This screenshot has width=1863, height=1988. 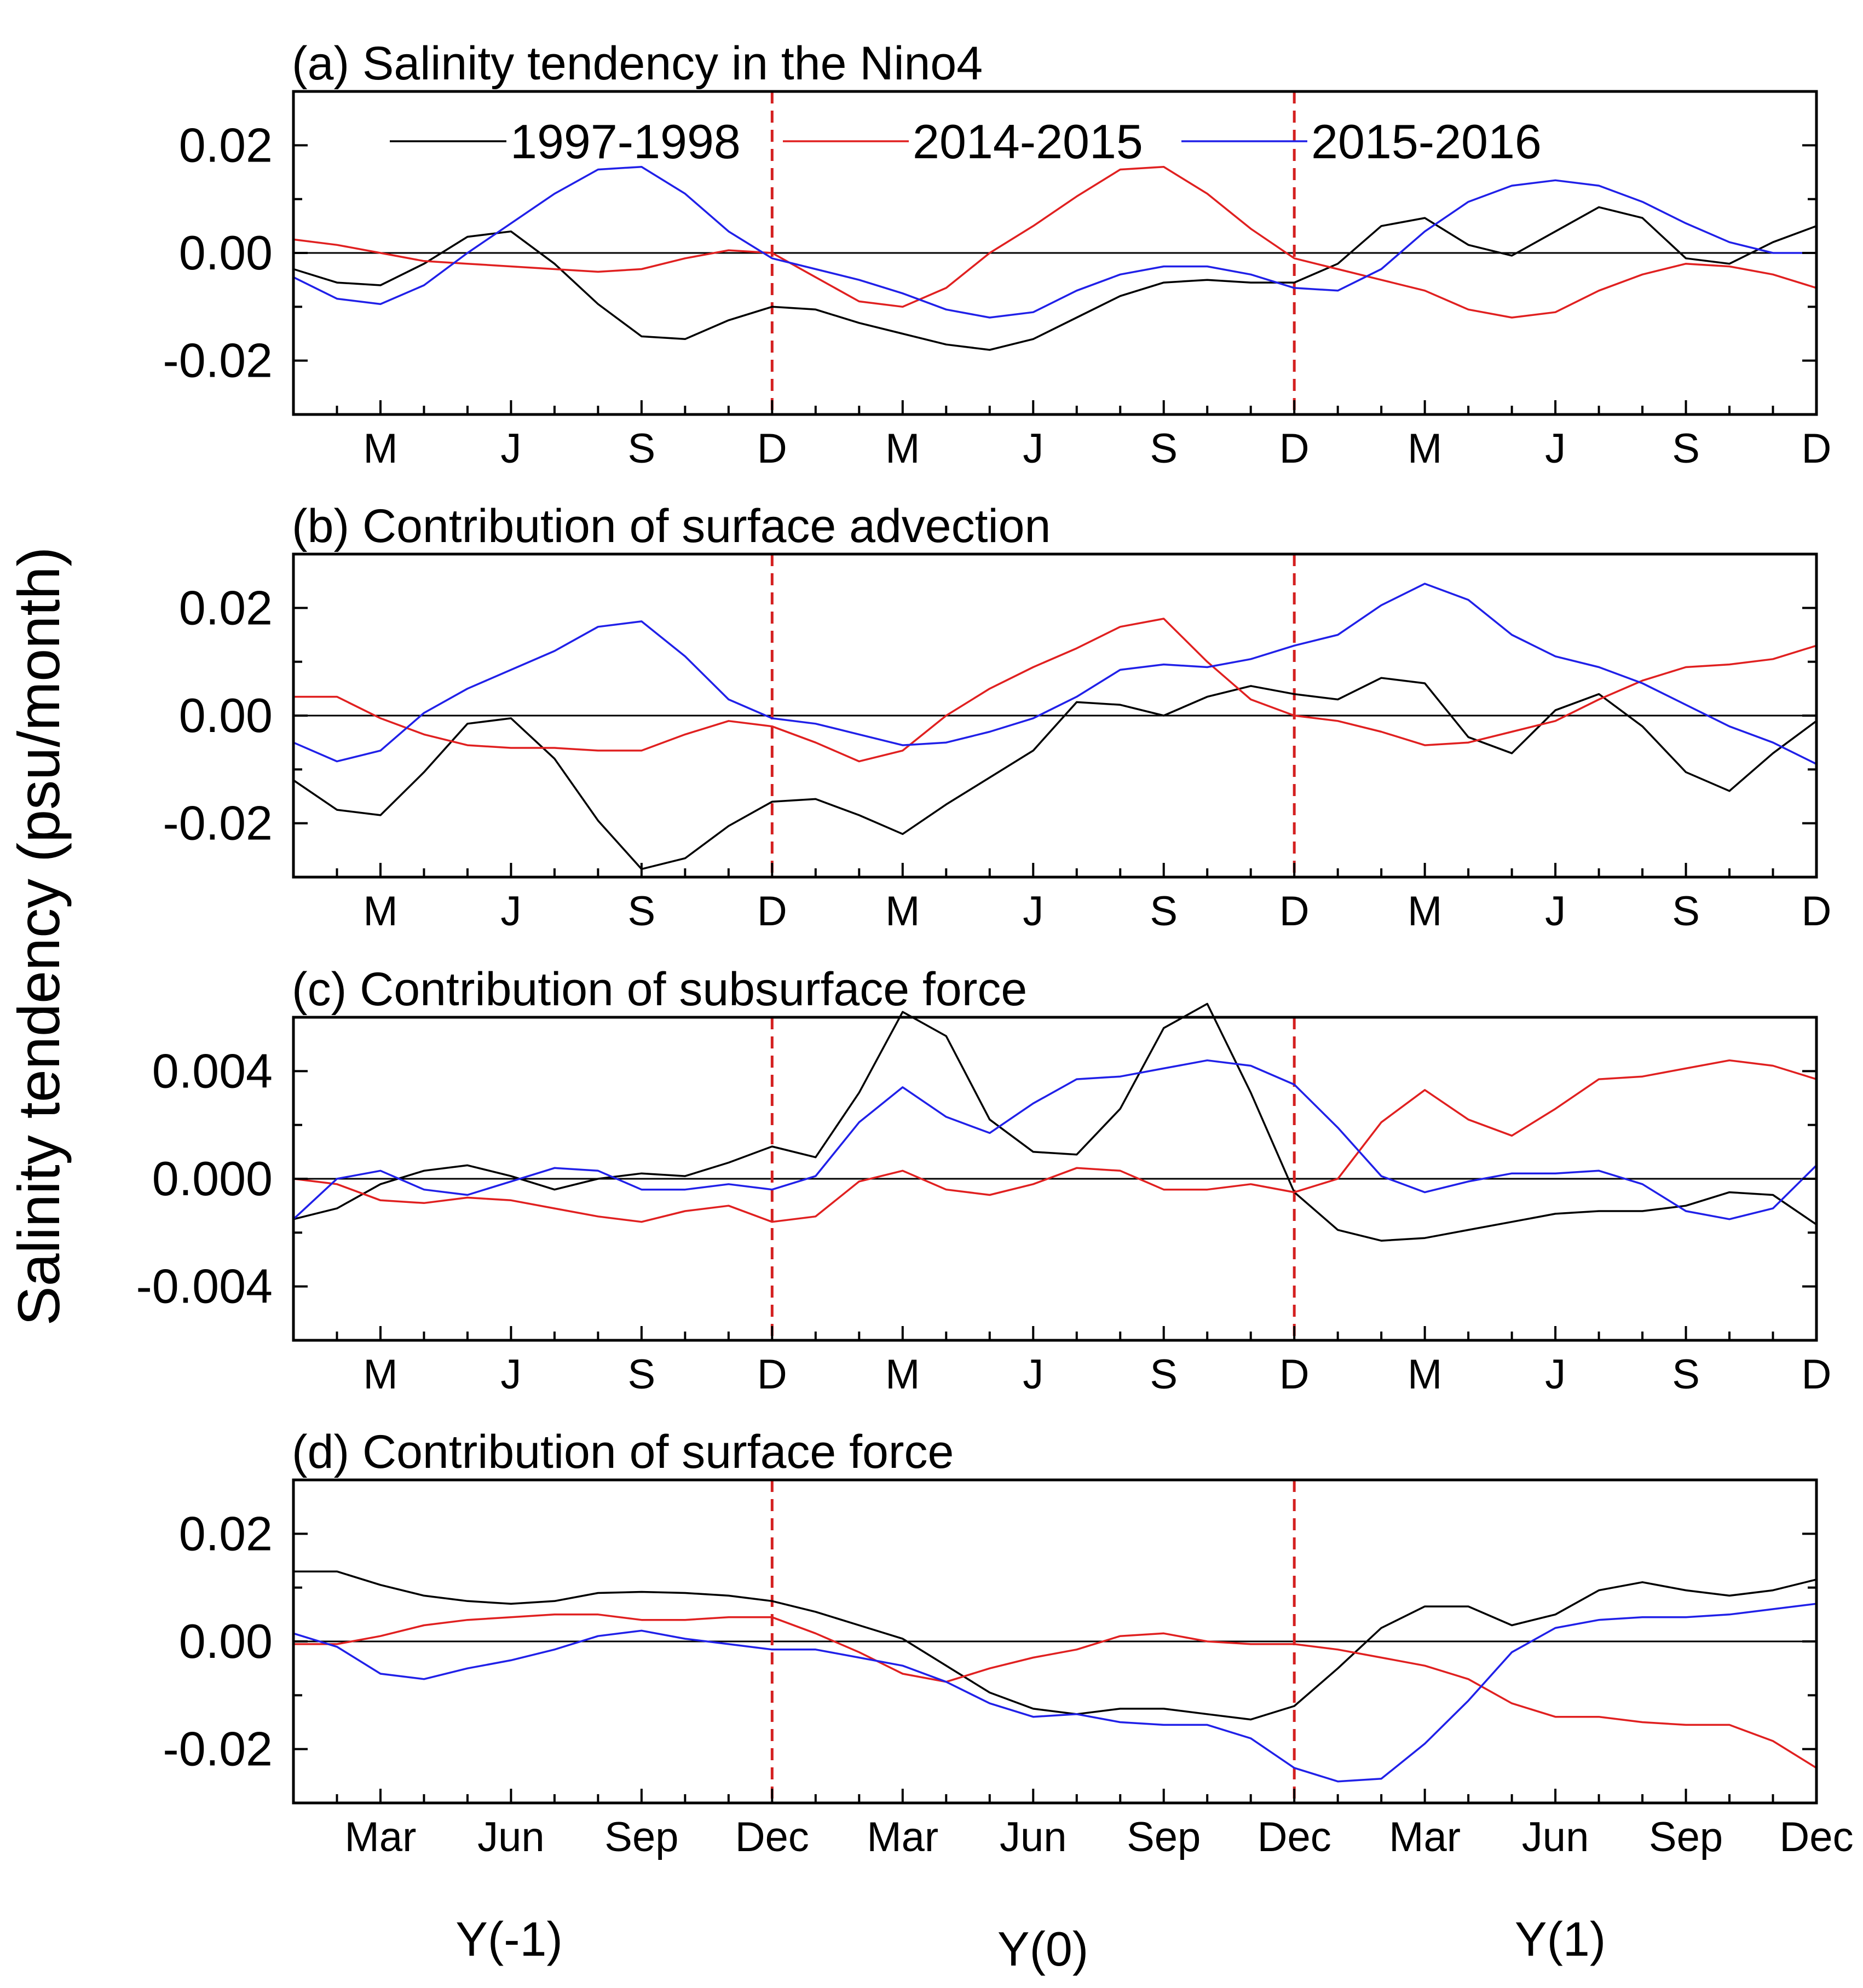 What do you see at coordinates (659, 990) in the screenshot?
I see `panel-title: (c) Contribution of subsurface force` at bounding box center [659, 990].